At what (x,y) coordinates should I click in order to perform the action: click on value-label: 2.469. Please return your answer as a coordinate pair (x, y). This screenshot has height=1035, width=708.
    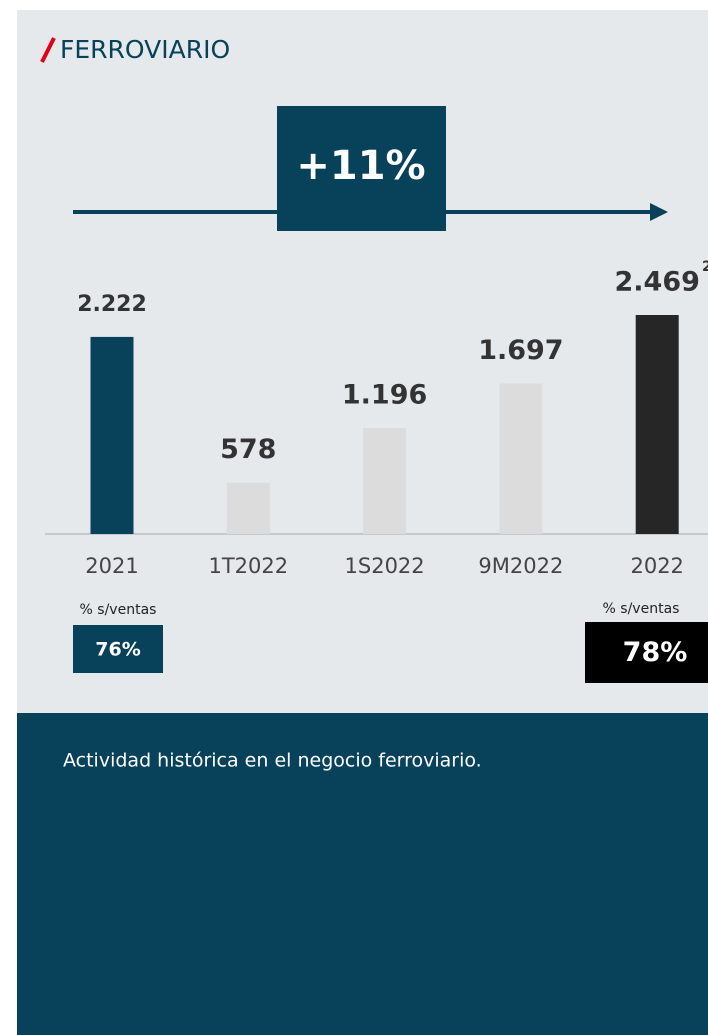
    Looking at the image, I should click on (656, 282).